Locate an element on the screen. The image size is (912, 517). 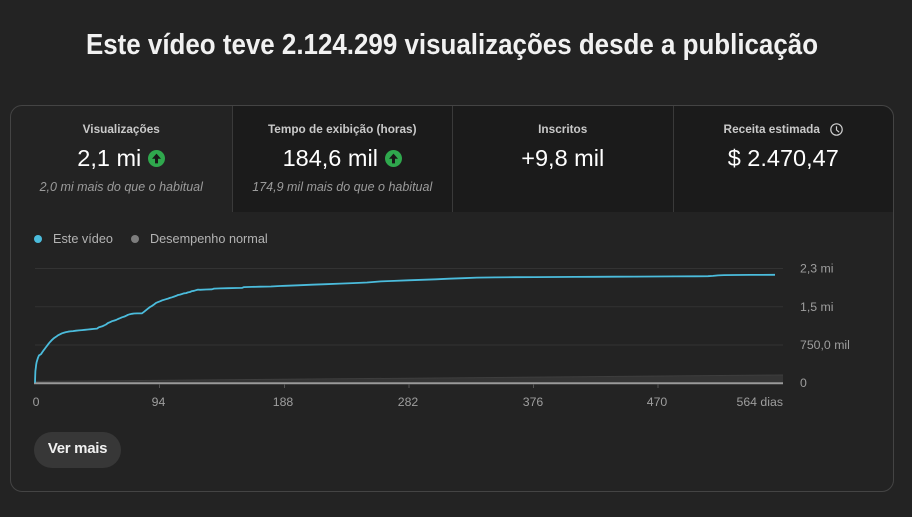
svg-text: 1,5 mi is located at coordinates (817, 307).